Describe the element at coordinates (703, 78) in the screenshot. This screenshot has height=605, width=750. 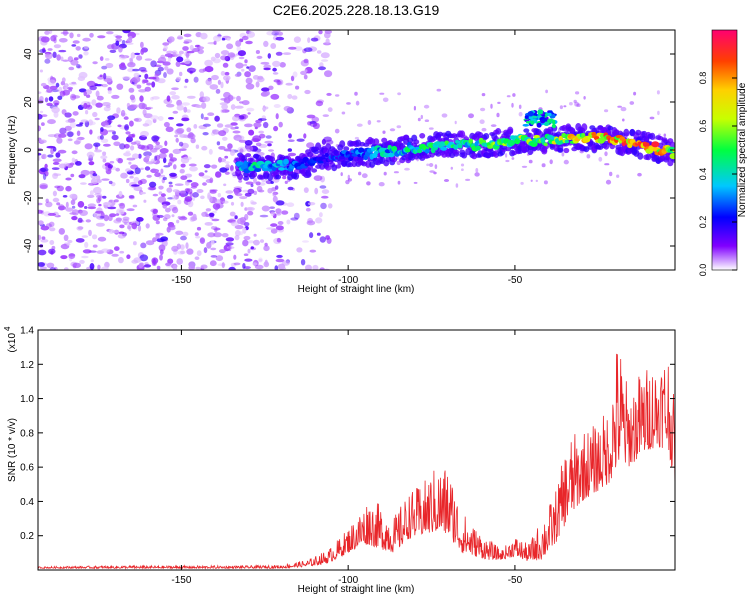
I see `colorbar-tick-label: 0.8` at that location.